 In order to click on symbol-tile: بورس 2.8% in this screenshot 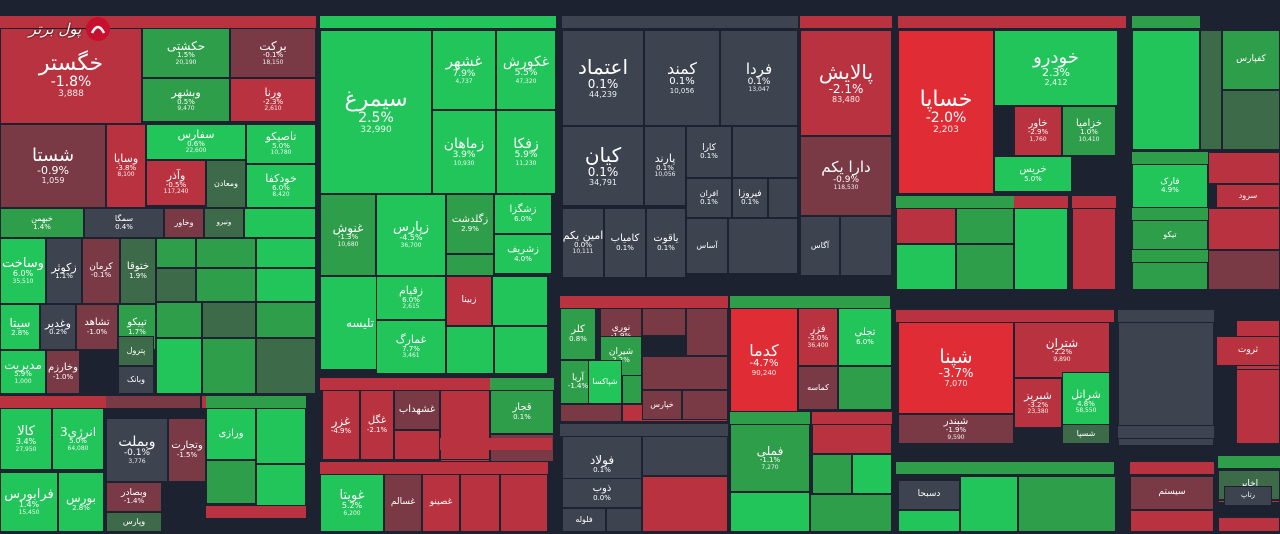, I will do `click(81, 502)`.